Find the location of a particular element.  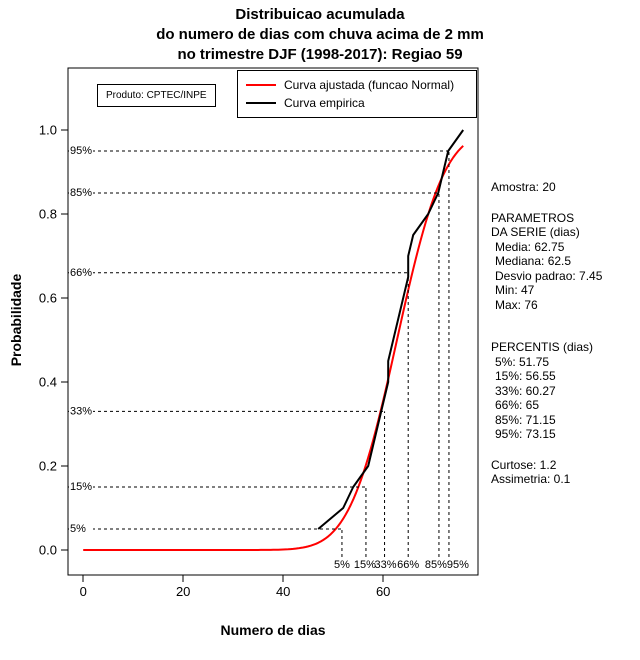

empirical-curve-label: Curva empirica is located at coordinates (324, 103).